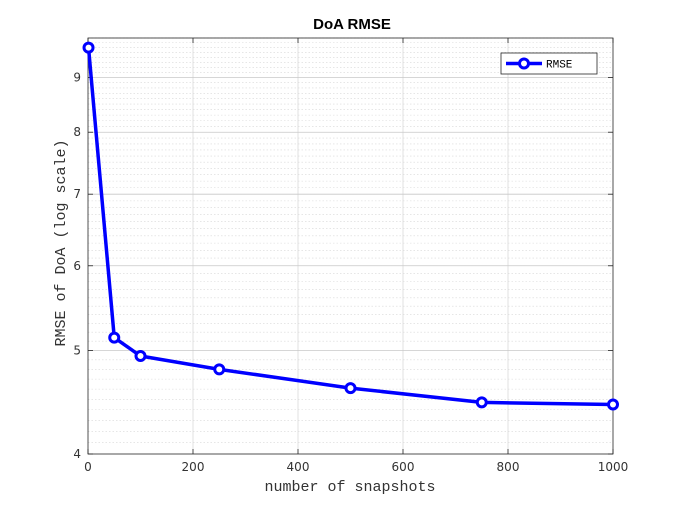  What do you see at coordinates (559, 66) in the screenshot?
I see `legend-label-rmse: RMSE` at bounding box center [559, 66].